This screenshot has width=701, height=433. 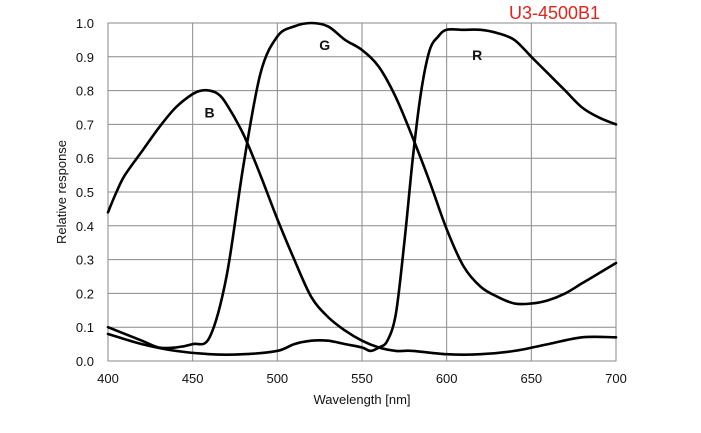 I want to click on y-tick-label: 0.4, so click(x=85, y=226).